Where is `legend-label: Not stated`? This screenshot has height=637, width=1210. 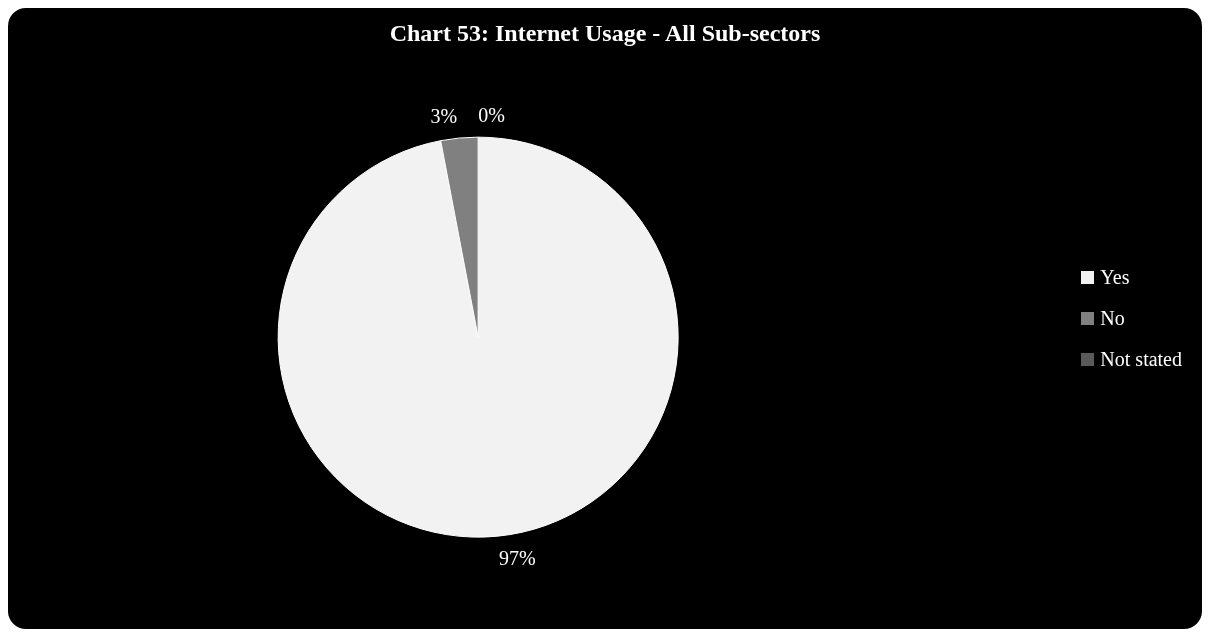
legend-label: Not stated is located at coordinates (1141, 359).